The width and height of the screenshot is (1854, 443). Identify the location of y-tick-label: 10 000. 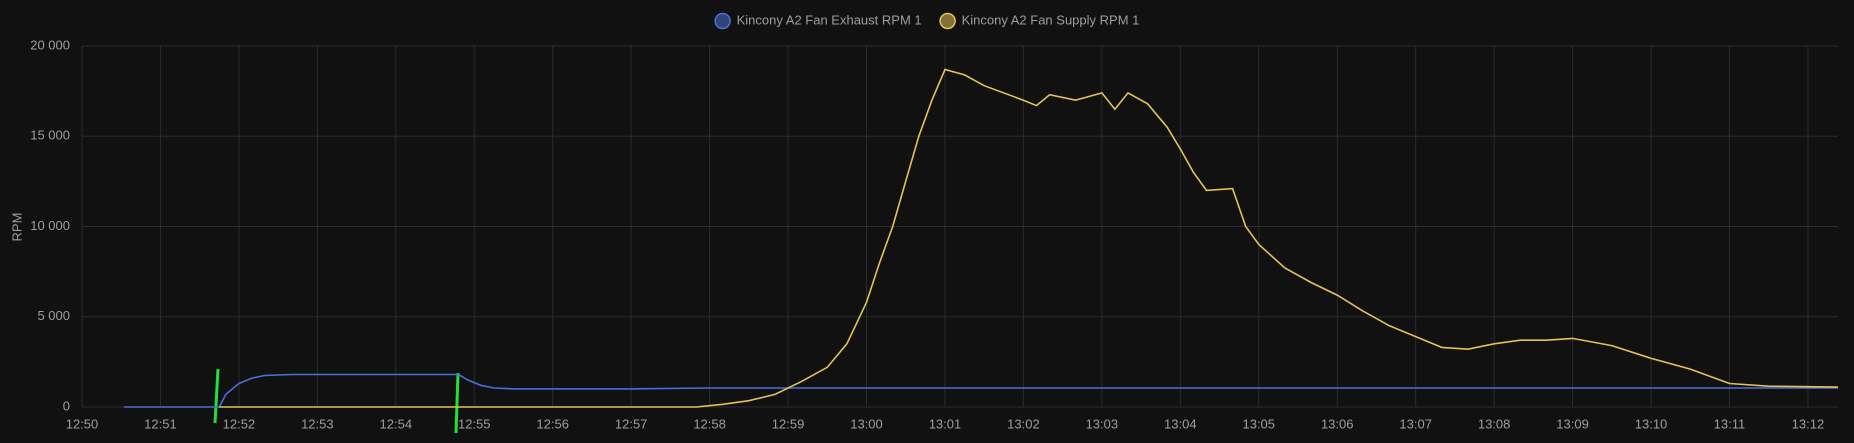
(50, 225).